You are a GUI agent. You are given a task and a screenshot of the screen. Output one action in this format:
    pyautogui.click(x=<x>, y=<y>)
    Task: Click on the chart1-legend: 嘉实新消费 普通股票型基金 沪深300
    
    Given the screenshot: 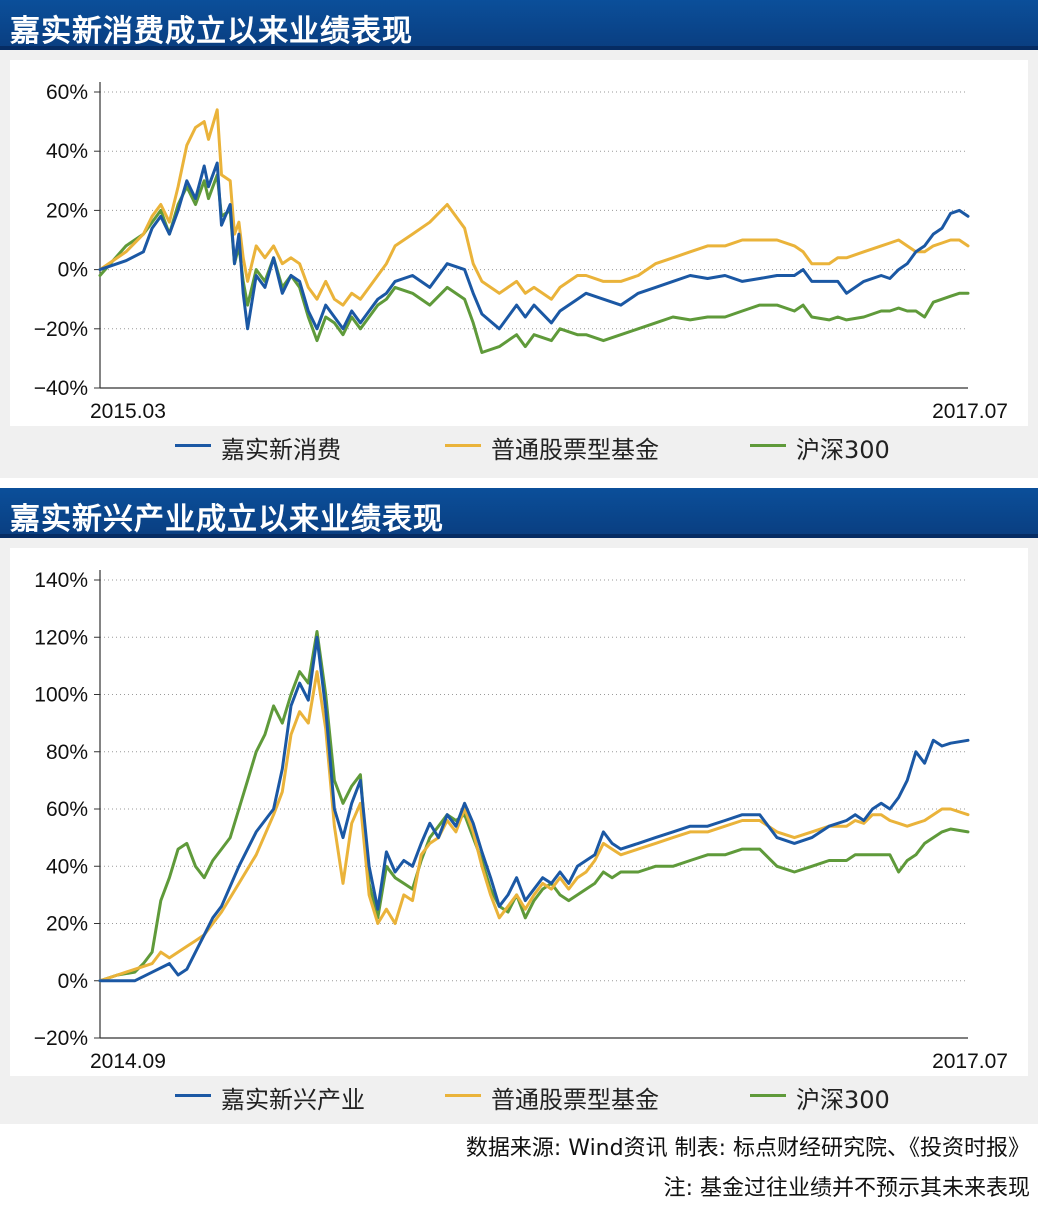 What is the action you would take?
    pyautogui.click(x=519, y=447)
    